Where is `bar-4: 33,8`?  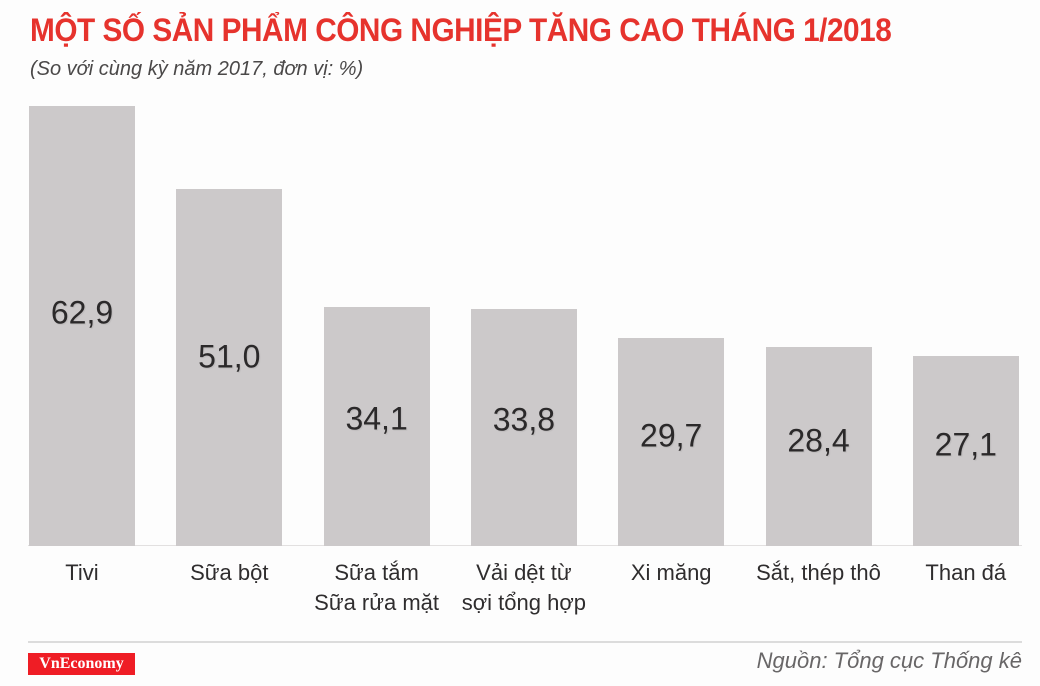 bar-4: 33,8 is located at coordinates (523, 427).